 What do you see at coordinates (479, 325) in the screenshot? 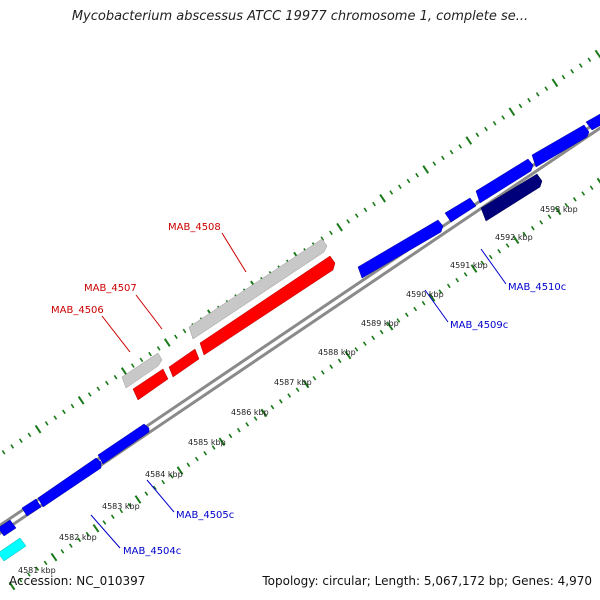
I see `gene-label-mab4509c: MAB_4509c` at bounding box center [479, 325].